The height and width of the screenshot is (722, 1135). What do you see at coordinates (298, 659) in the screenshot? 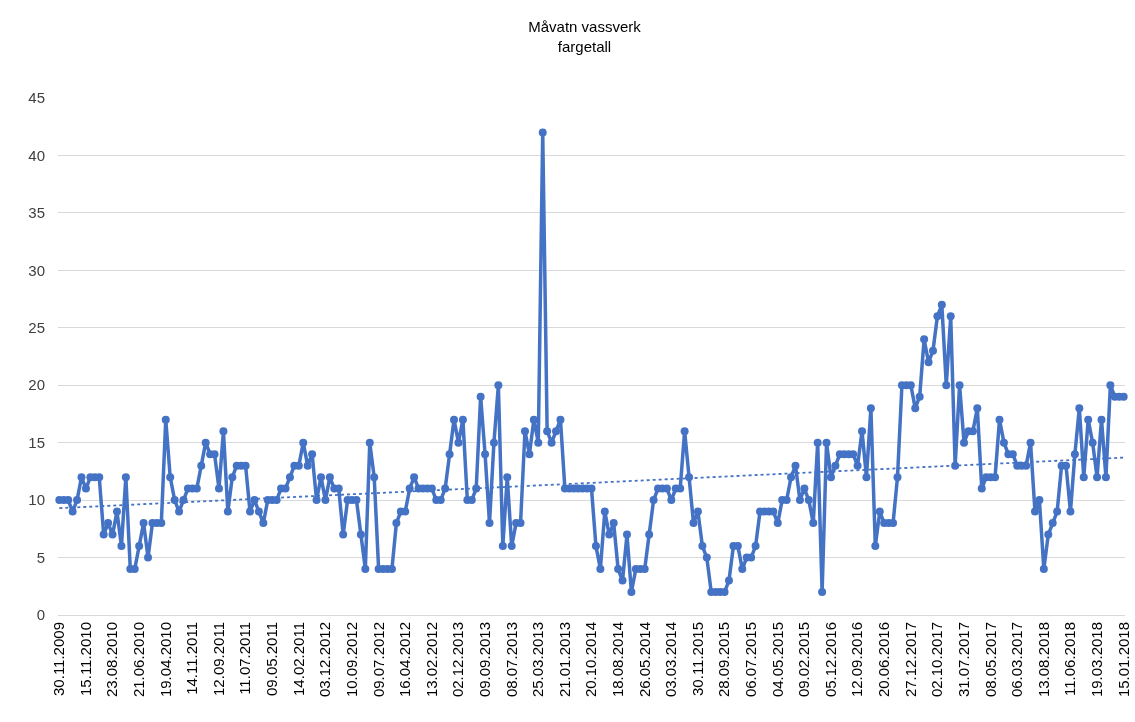
I see `x-tick-label: 14.02.2011` at bounding box center [298, 659].